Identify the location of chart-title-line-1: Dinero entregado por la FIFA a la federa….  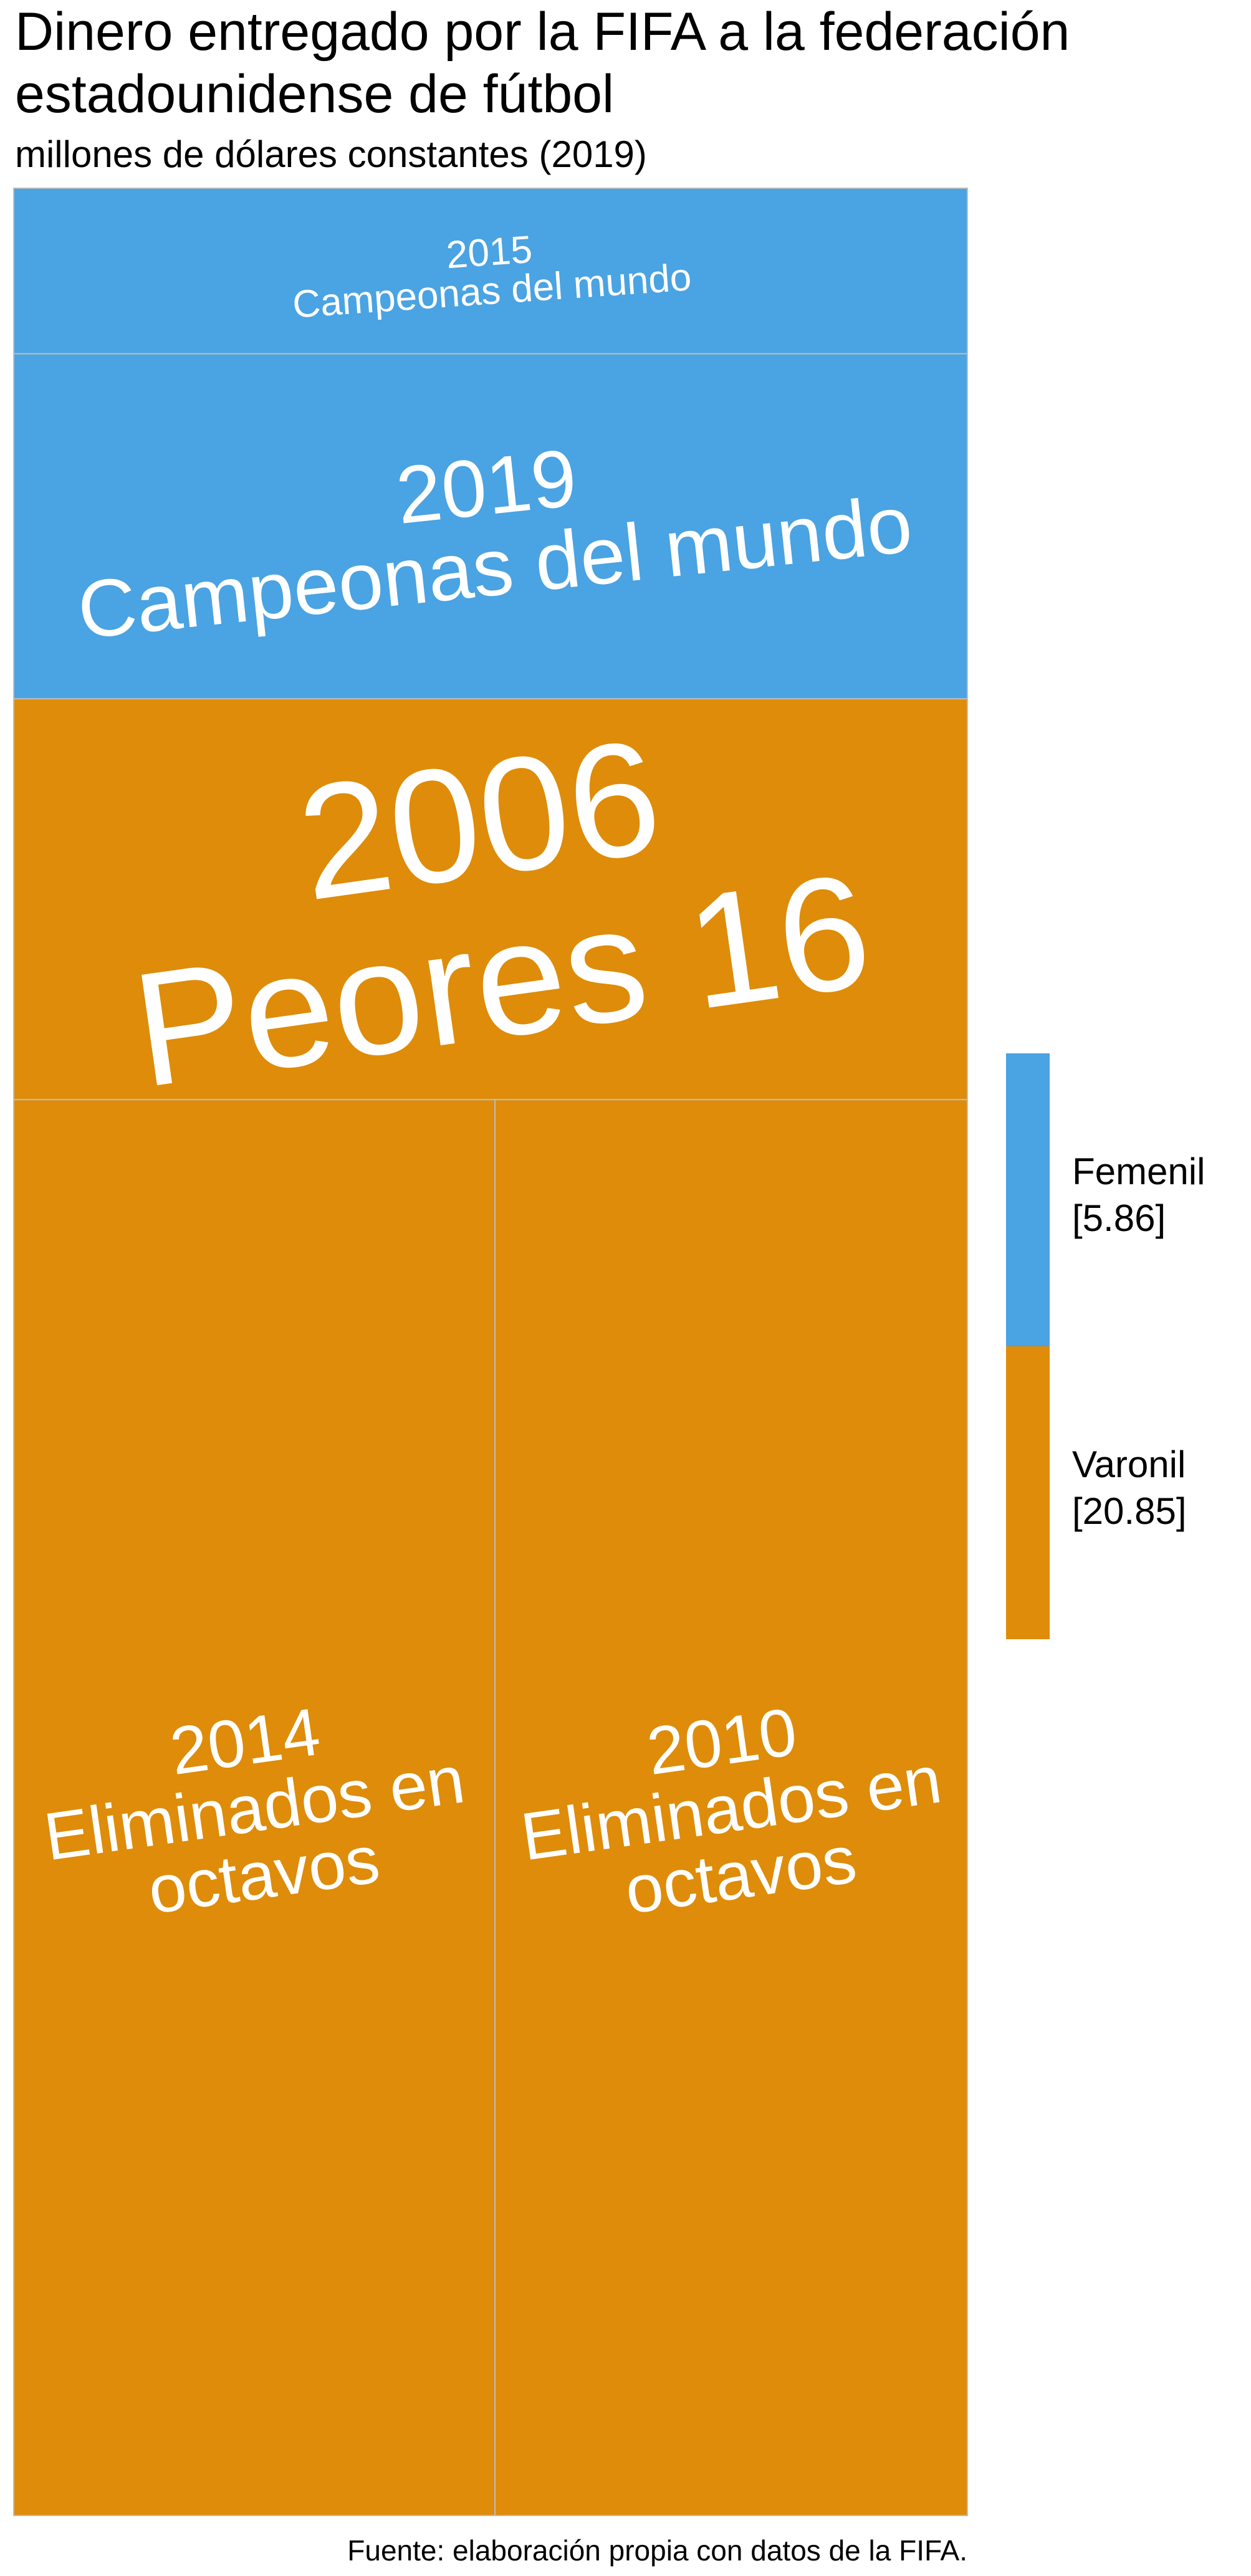
(542, 32).